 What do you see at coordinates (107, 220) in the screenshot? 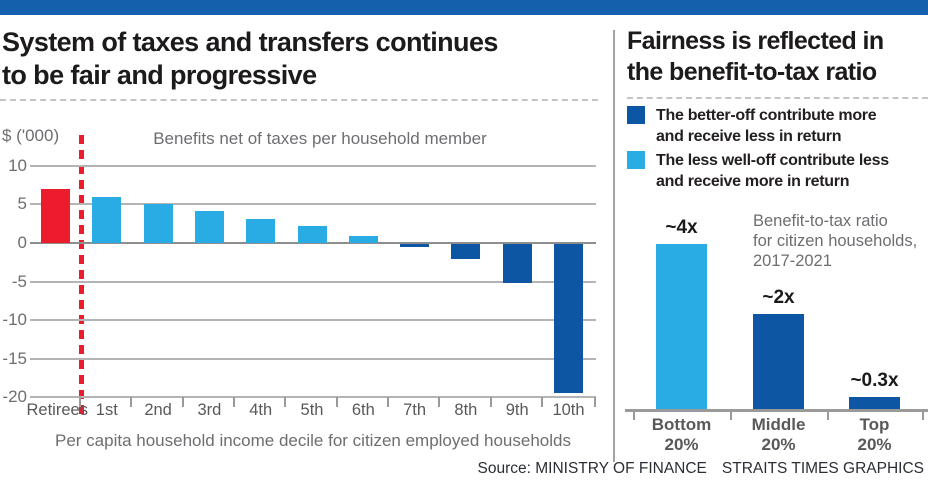
I see `bar-1st` at bounding box center [107, 220].